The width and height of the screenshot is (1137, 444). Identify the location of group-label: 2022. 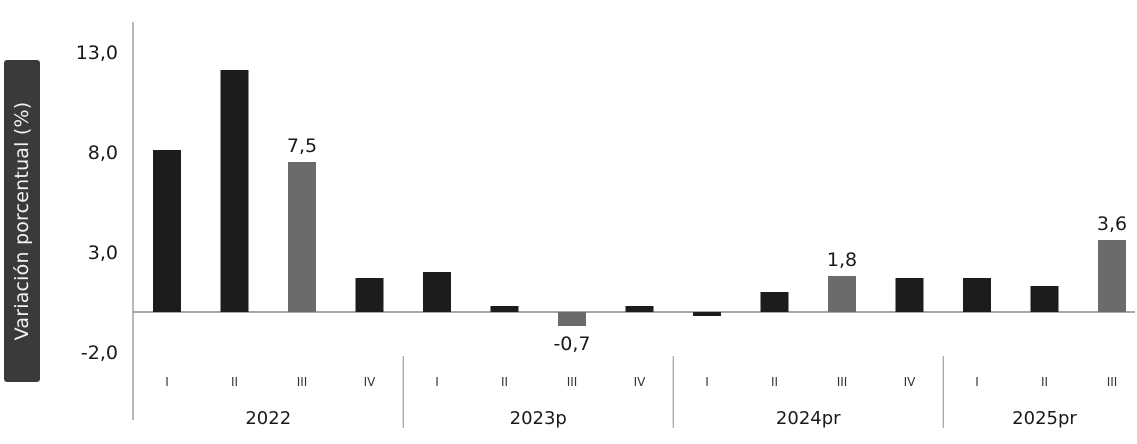
(268, 418).